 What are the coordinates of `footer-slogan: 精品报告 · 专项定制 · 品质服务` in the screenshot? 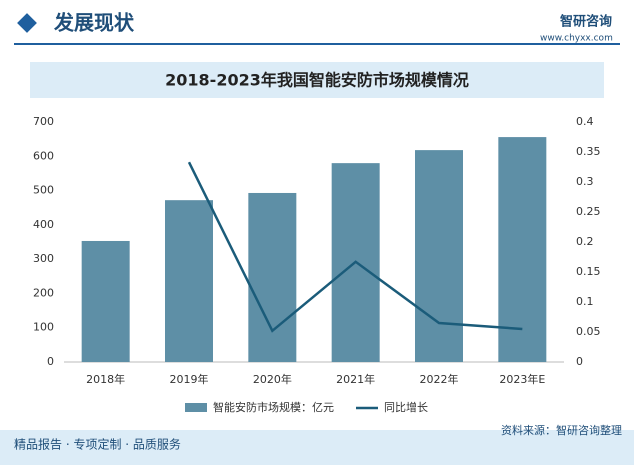 It's located at (97, 444).